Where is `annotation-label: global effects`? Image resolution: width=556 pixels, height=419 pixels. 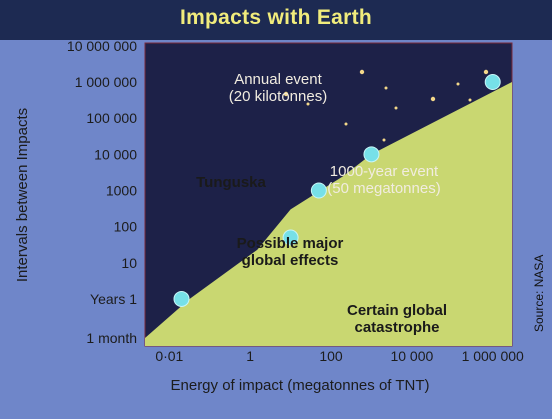 annotation-label: global effects is located at coordinates (290, 260).